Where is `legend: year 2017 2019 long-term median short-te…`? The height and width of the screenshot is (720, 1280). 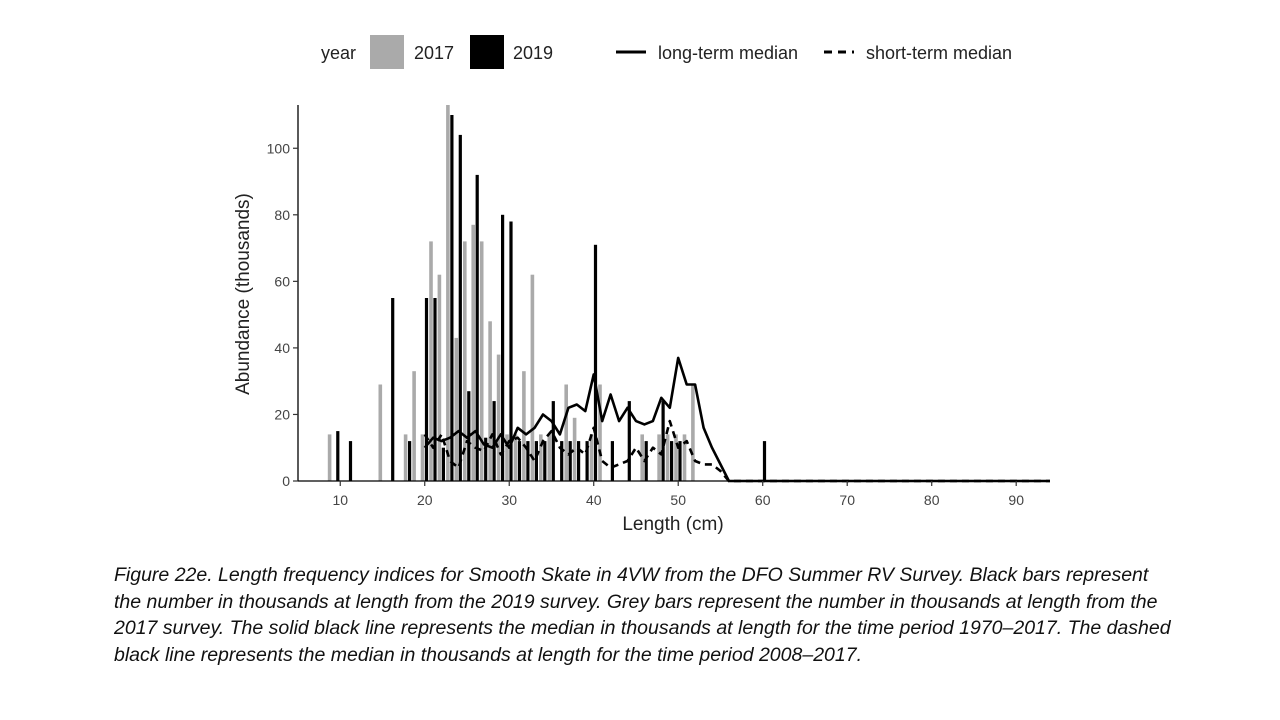
legend: year 2017 2019 long-term median short-te… is located at coordinates (666, 52).